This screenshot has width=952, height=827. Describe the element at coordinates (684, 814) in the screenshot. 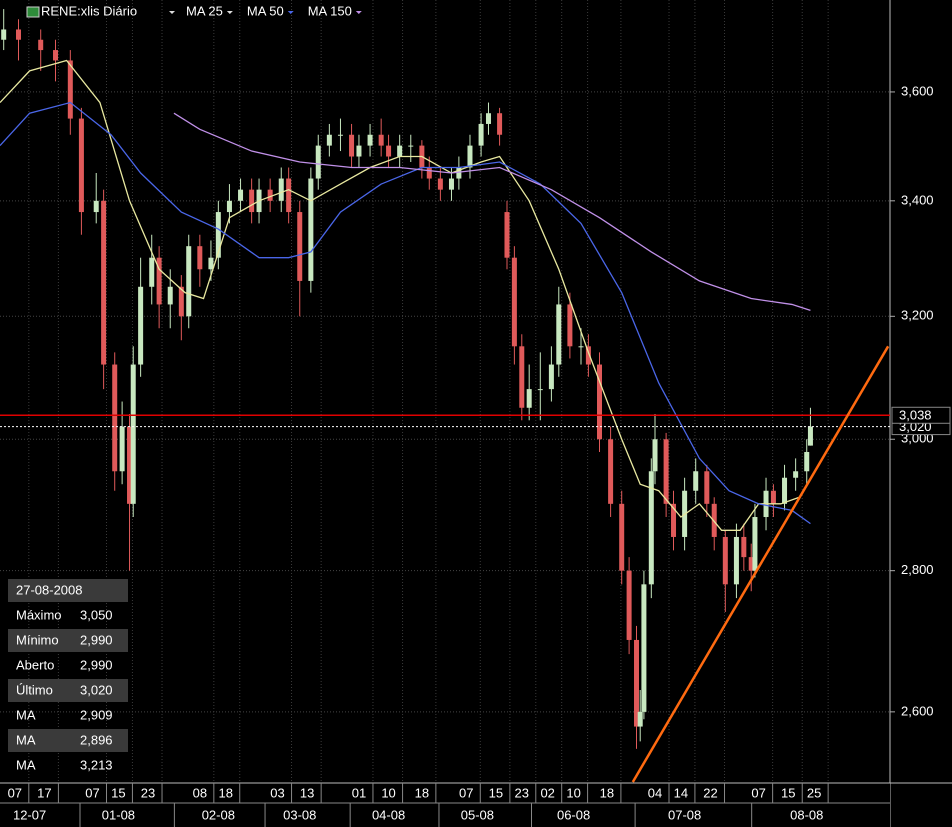

I see `month-label: 07-08` at that location.